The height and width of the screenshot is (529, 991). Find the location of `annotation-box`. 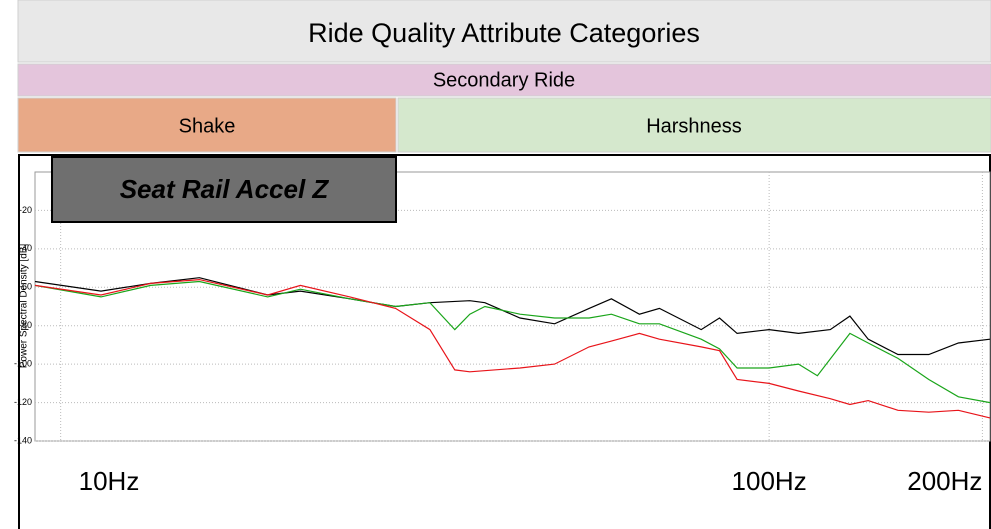

annotation-box is located at coordinates (224, 189).